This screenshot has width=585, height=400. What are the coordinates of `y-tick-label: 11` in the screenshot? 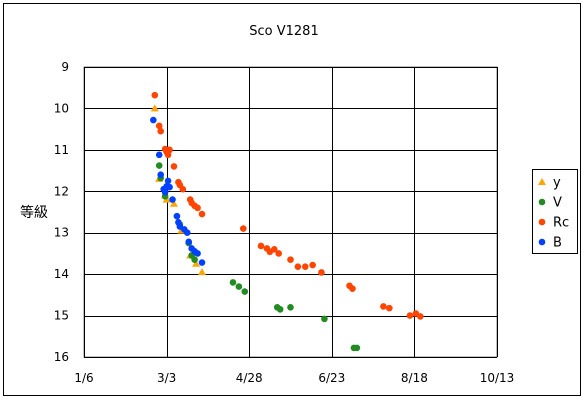 It's located at (61, 150).